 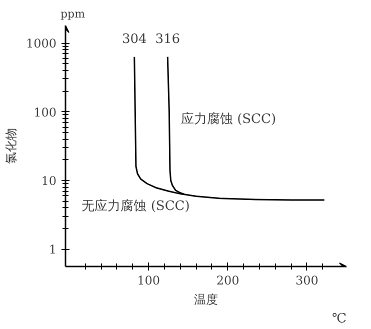 What do you see at coordinates (339, 319) in the screenshot?
I see `text: ℃` at bounding box center [339, 319].